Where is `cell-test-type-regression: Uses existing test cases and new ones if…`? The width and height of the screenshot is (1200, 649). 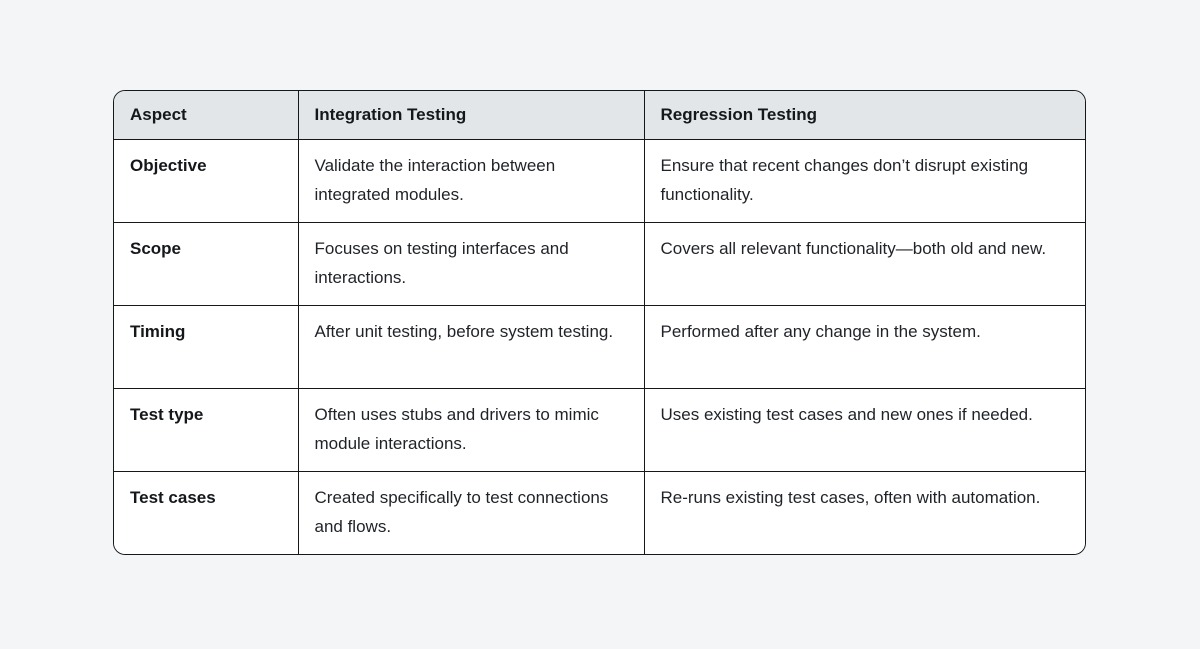
cell-test-type-regression: Uses existing test cases and new ones if… is located at coordinates (864, 430).